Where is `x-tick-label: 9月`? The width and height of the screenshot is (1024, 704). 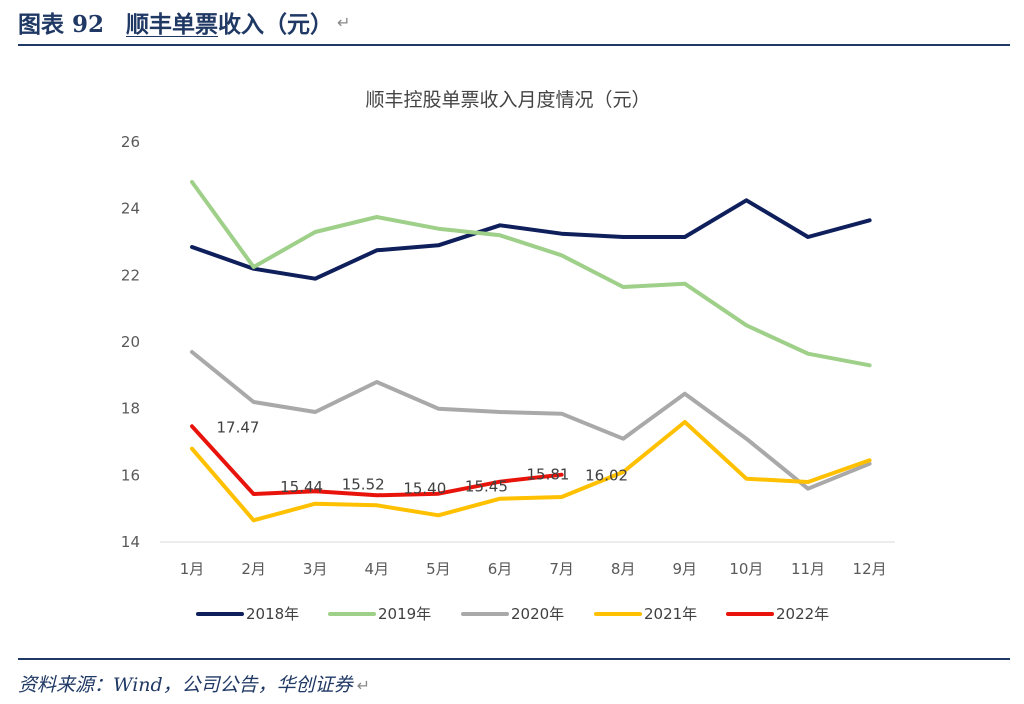 x-tick-label: 9月 is located at coordinates (685, 569).